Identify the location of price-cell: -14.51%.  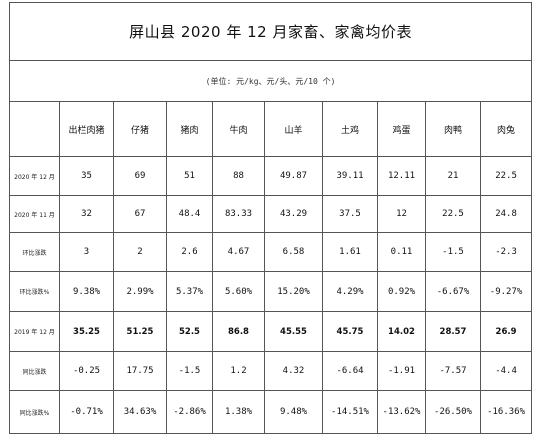
(350, 412).